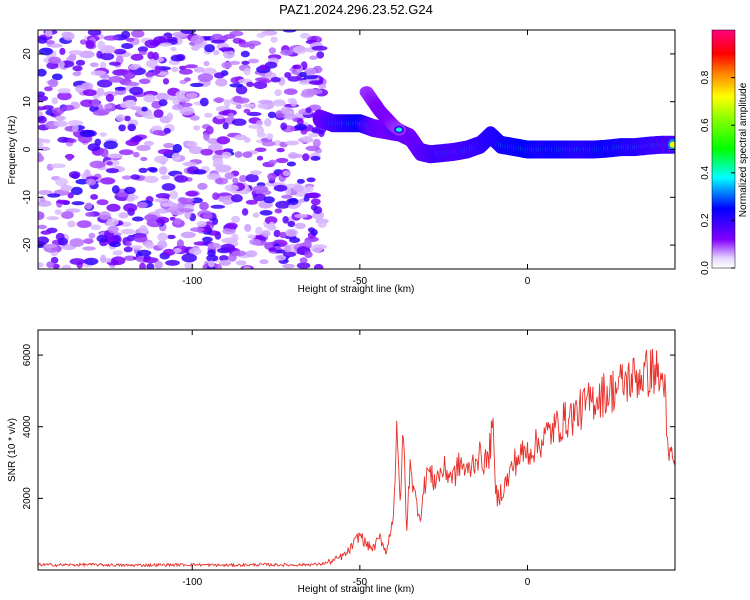  I want to click on y-tick-label: 20, so click(27, 54).